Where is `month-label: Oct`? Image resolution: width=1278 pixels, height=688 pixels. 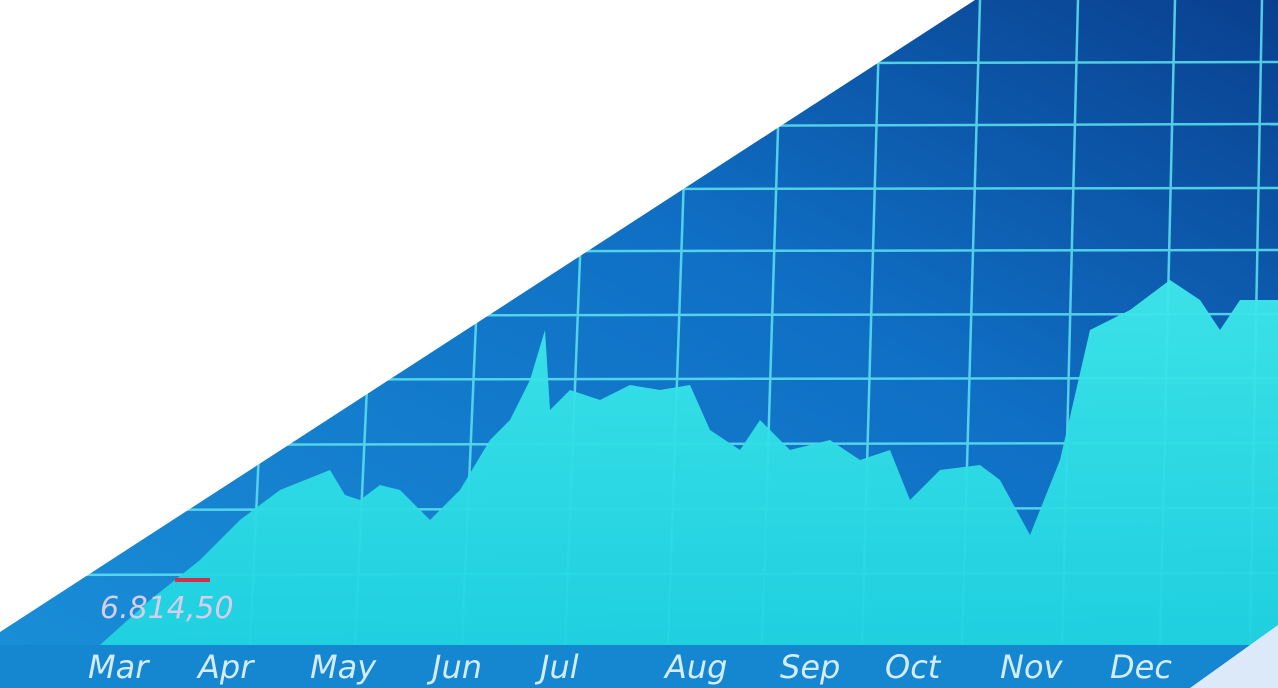 month-label: Oct is located at coordinates (913, 667).